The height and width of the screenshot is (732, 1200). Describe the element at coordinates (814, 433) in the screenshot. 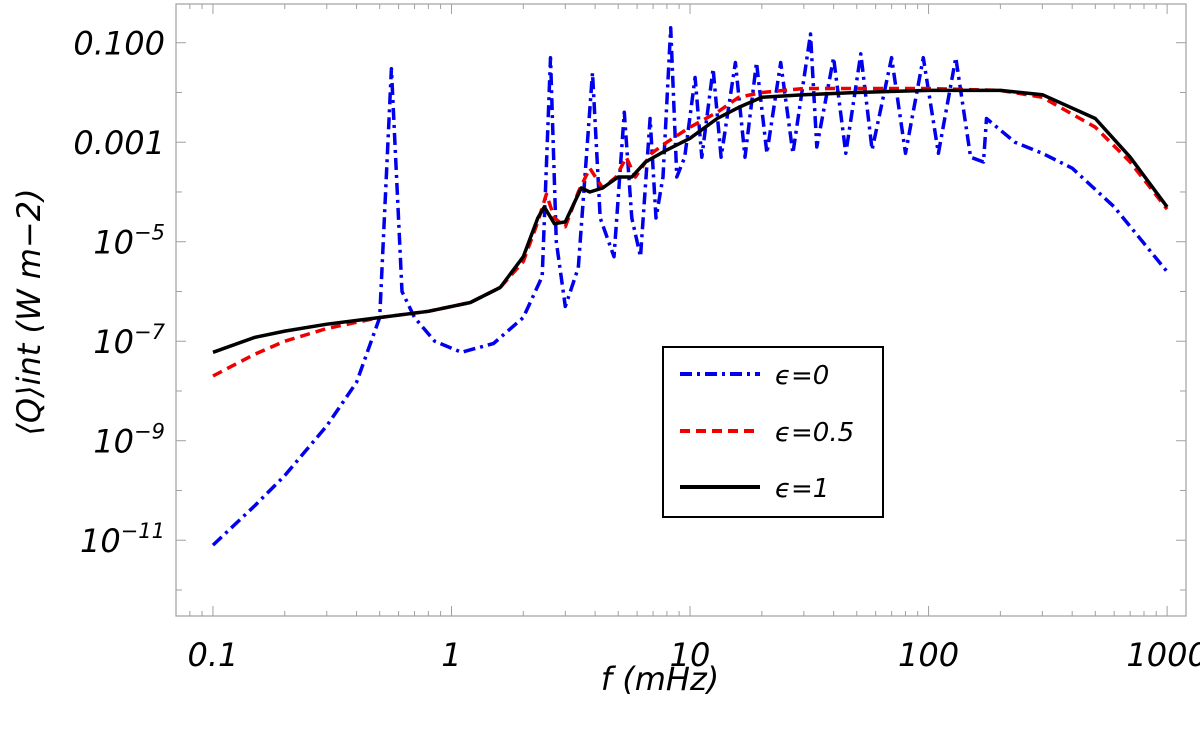

I see `legend-label-eps05: ϵ=0.5` at that location.